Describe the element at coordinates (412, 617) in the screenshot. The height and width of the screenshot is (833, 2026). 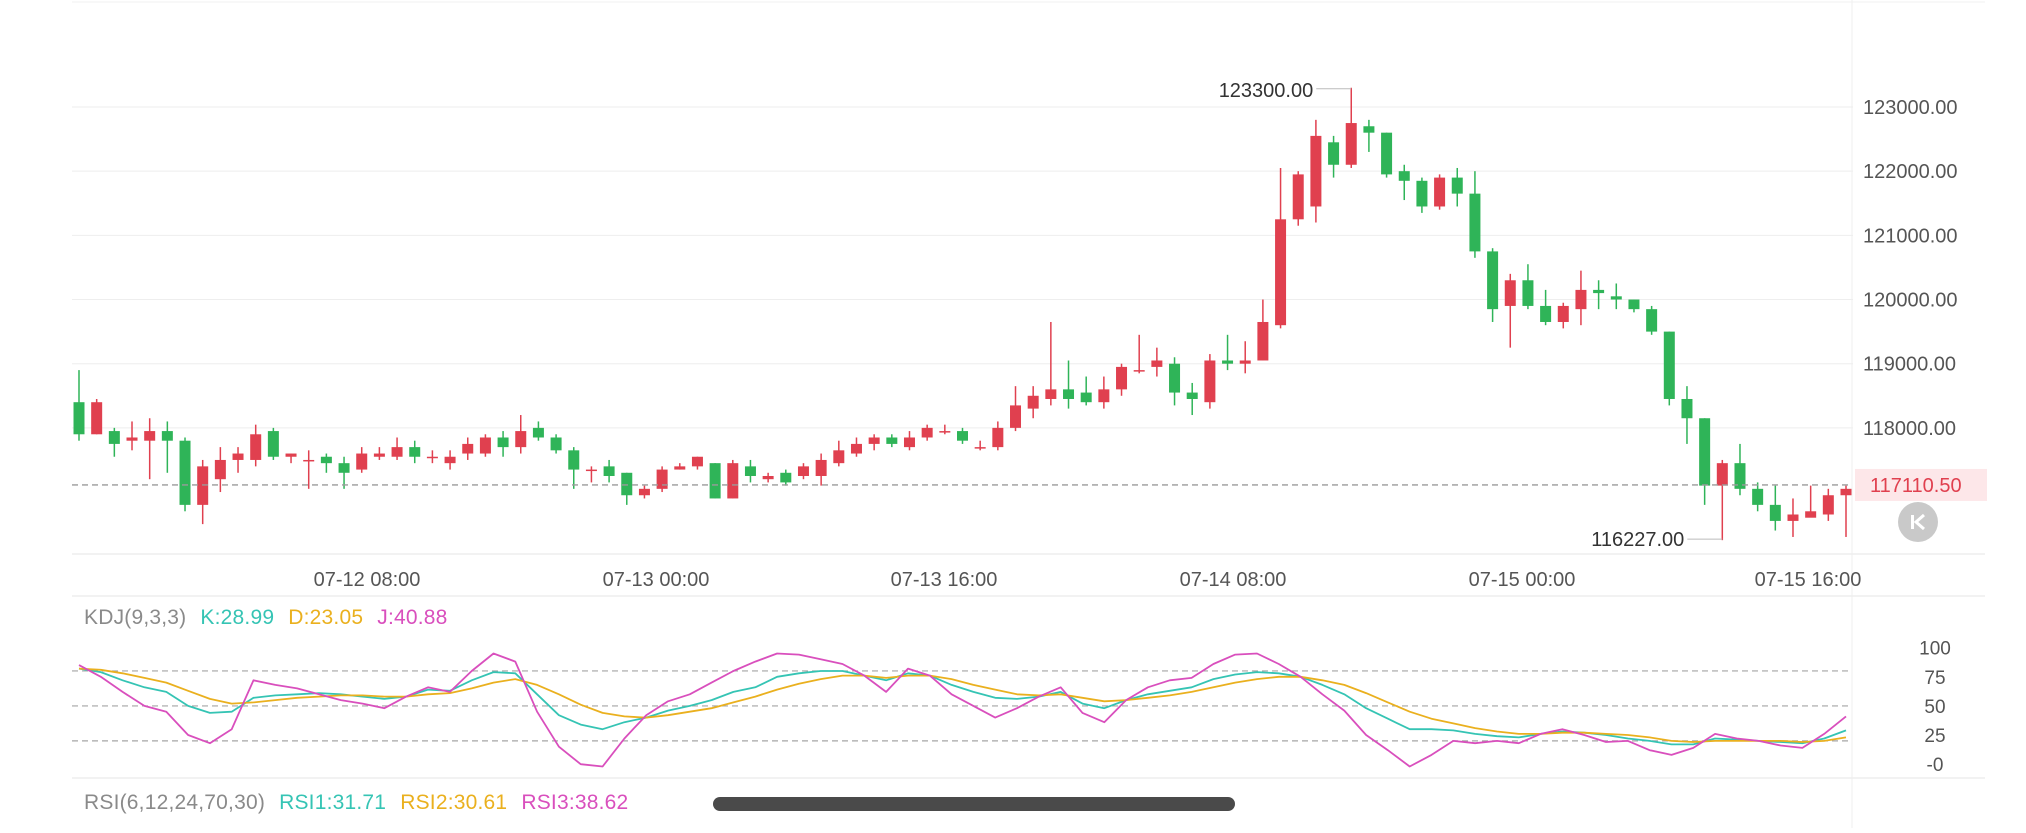
I see `kdj-j-value: J:40.88` at that location.